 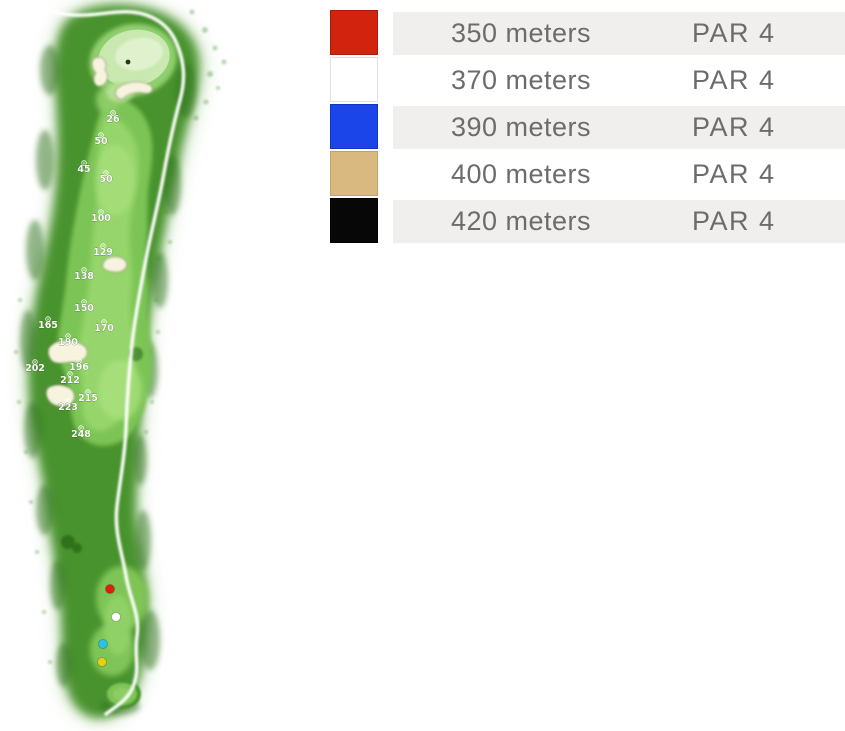 What do you see at coordinates (67, 352) in the screenshot?
I see `bunker-left-big` at bounding box center [67, 352].